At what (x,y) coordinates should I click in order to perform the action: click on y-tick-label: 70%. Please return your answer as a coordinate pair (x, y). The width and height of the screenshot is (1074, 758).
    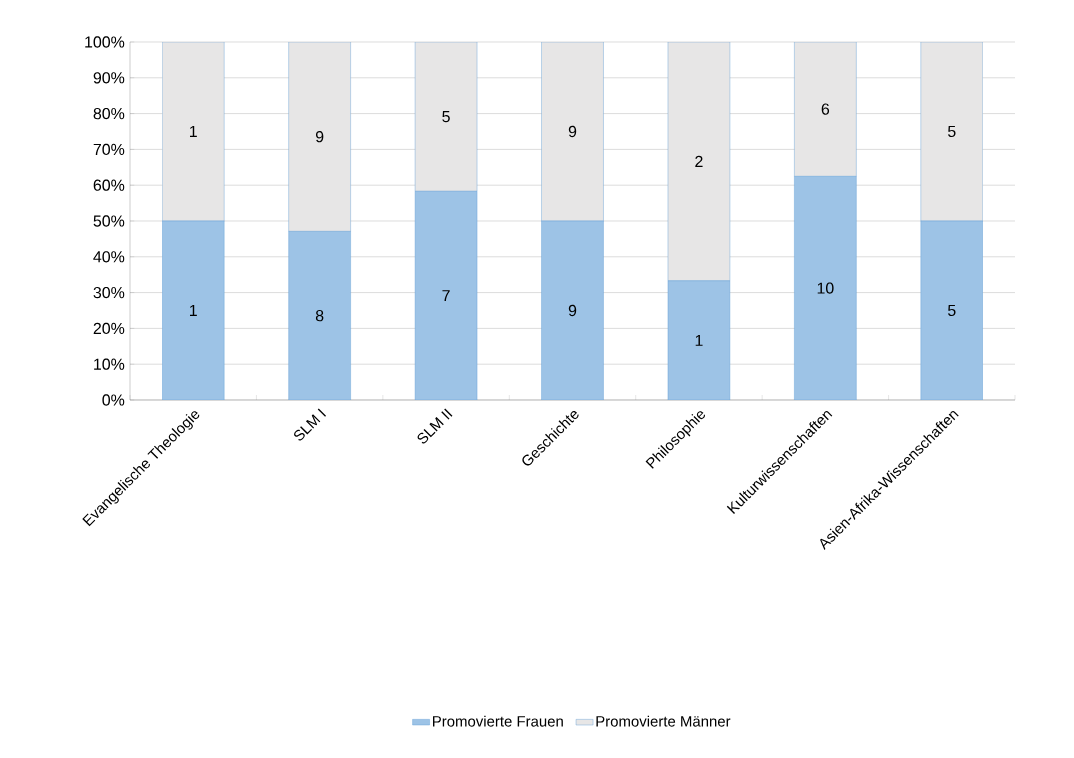
    Looking at the image, I should click on (109, 149).